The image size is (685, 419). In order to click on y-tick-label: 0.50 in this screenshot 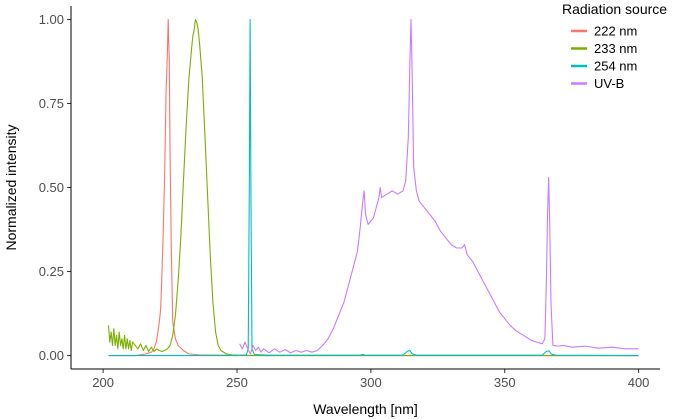, I will do `click(51, 187)`.